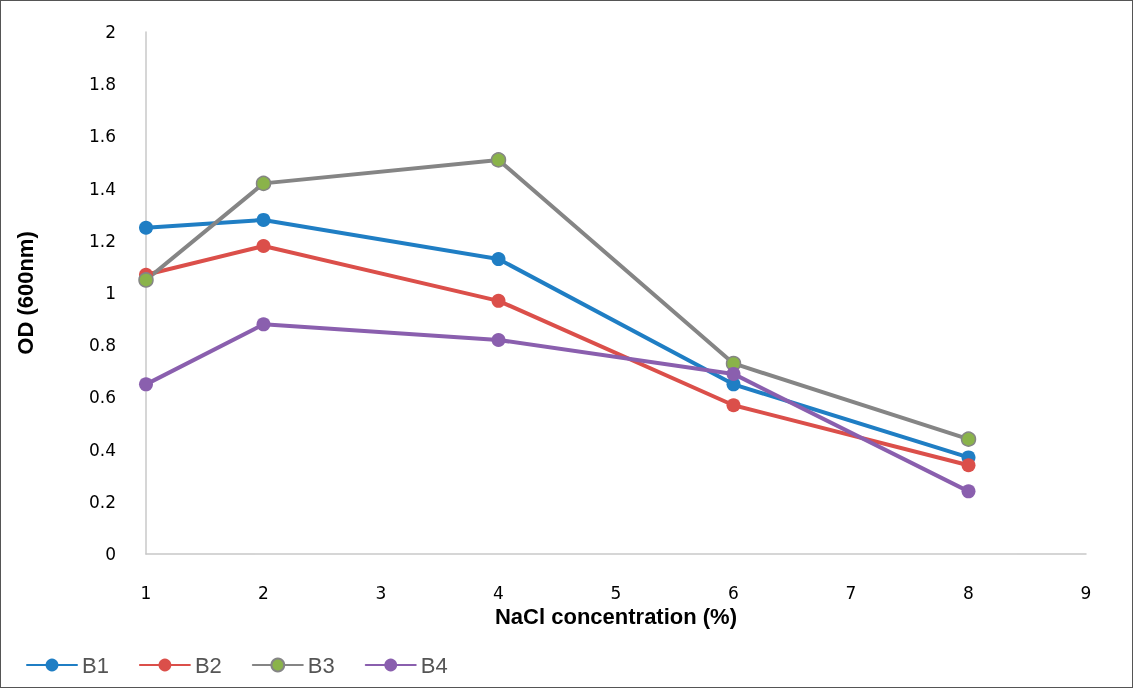 The width and height of the screenshot is (1133, 688). I want to click on x-tick-label: 6, so click(733, 592).